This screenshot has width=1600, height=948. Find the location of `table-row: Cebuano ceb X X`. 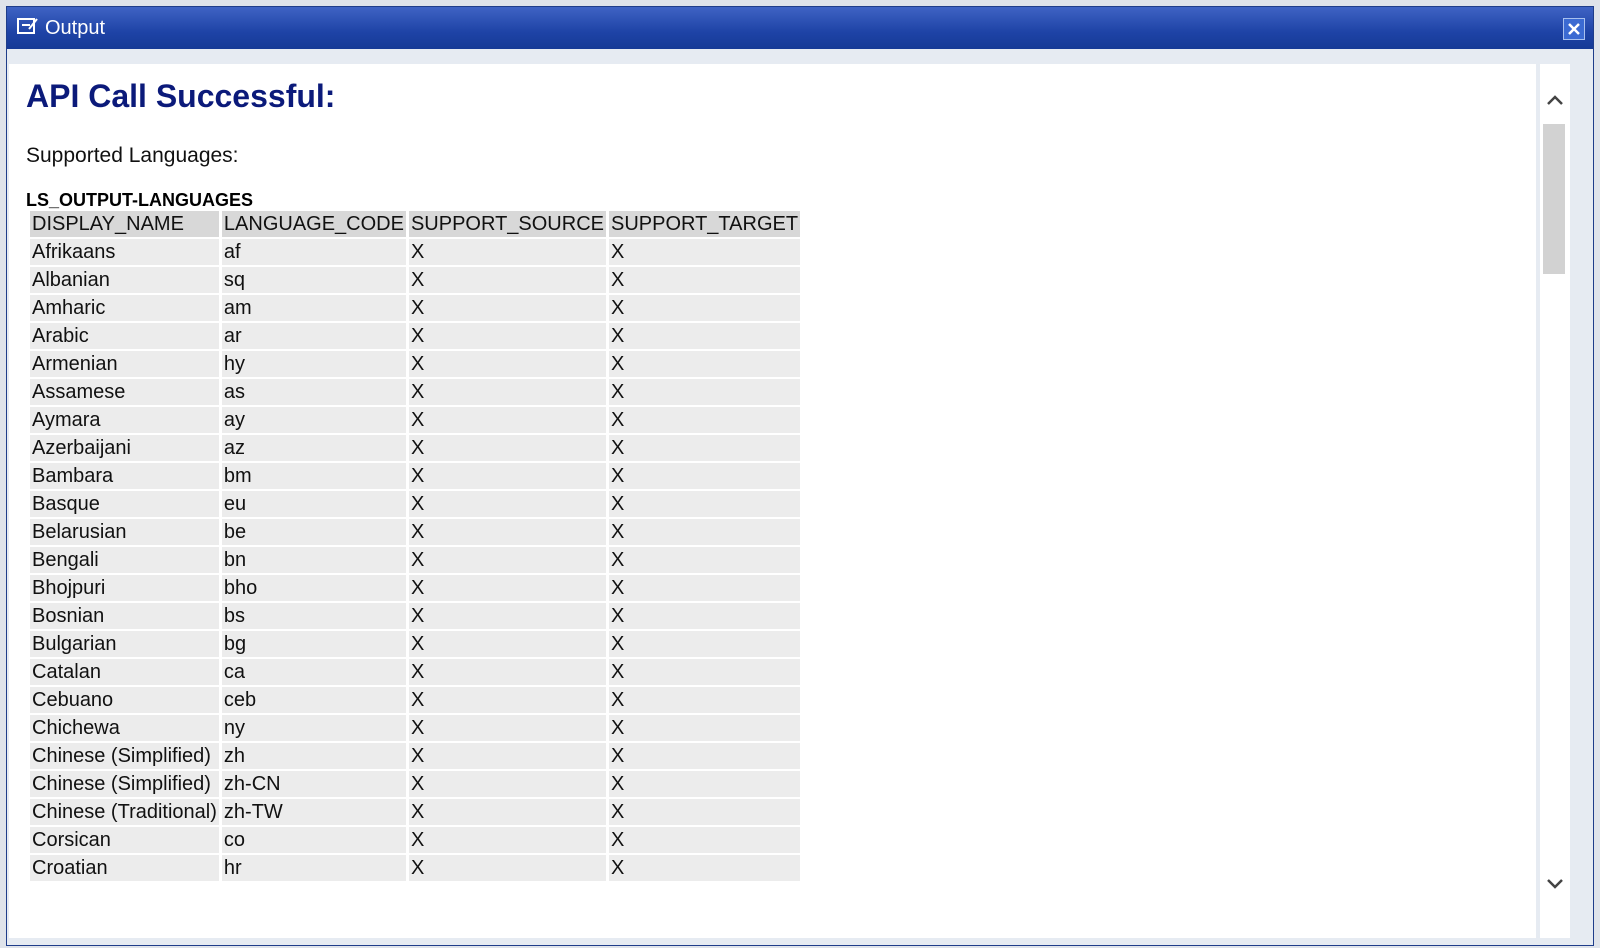

table-row: Cebuano ceb X X is located at coordinates (415, 700).